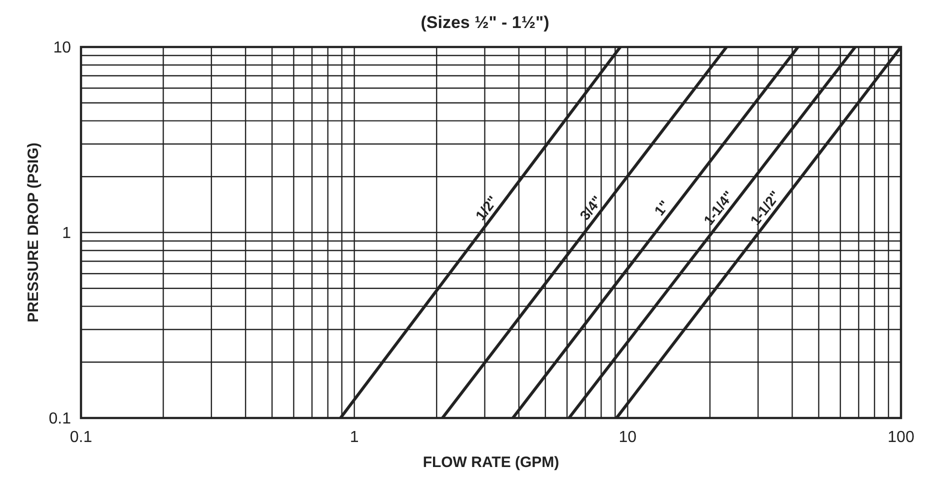 Image resolution: width=940 pixels, height=496 pixels. I want to click on x-tick-label: 10, so click(627, 437).